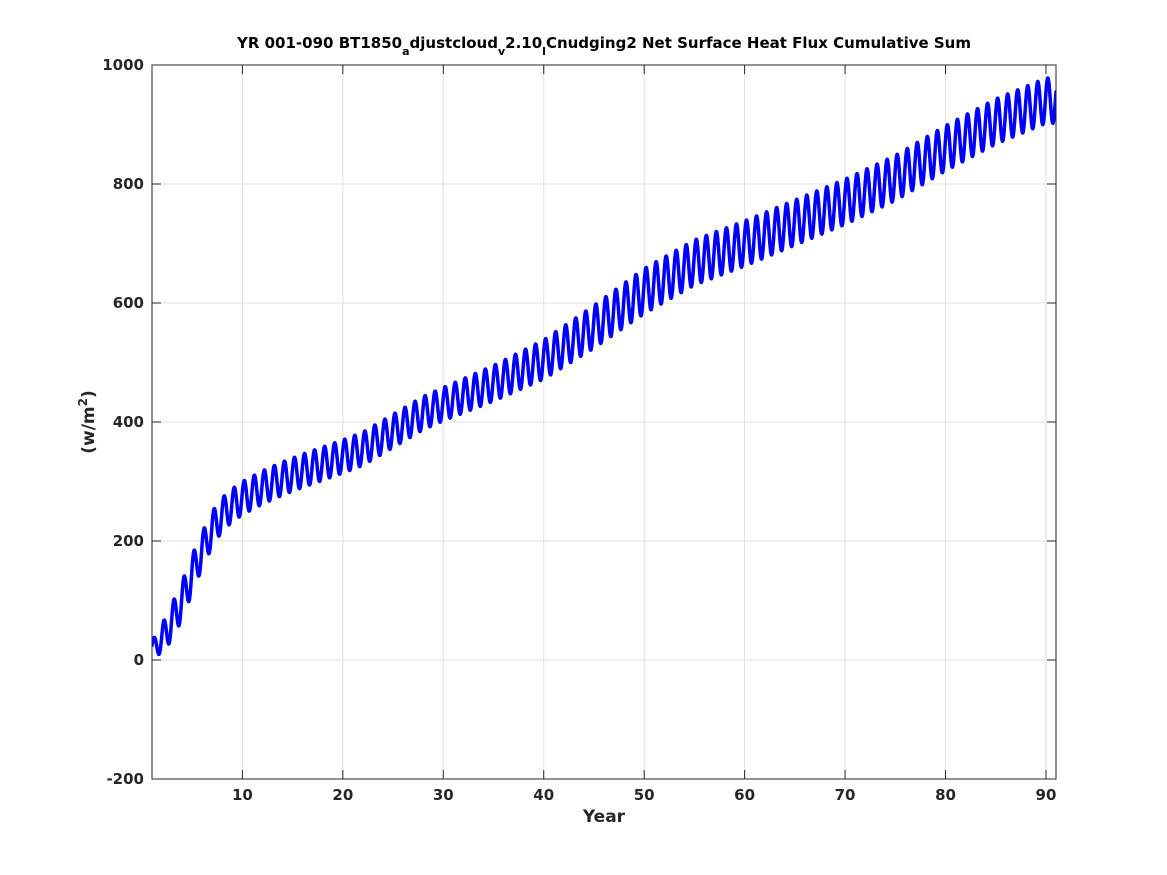  What do you see at coordinates (454, 43) in the screenshot?
I see `title-part-2: djustcloud` at bounding box center [454, 43].